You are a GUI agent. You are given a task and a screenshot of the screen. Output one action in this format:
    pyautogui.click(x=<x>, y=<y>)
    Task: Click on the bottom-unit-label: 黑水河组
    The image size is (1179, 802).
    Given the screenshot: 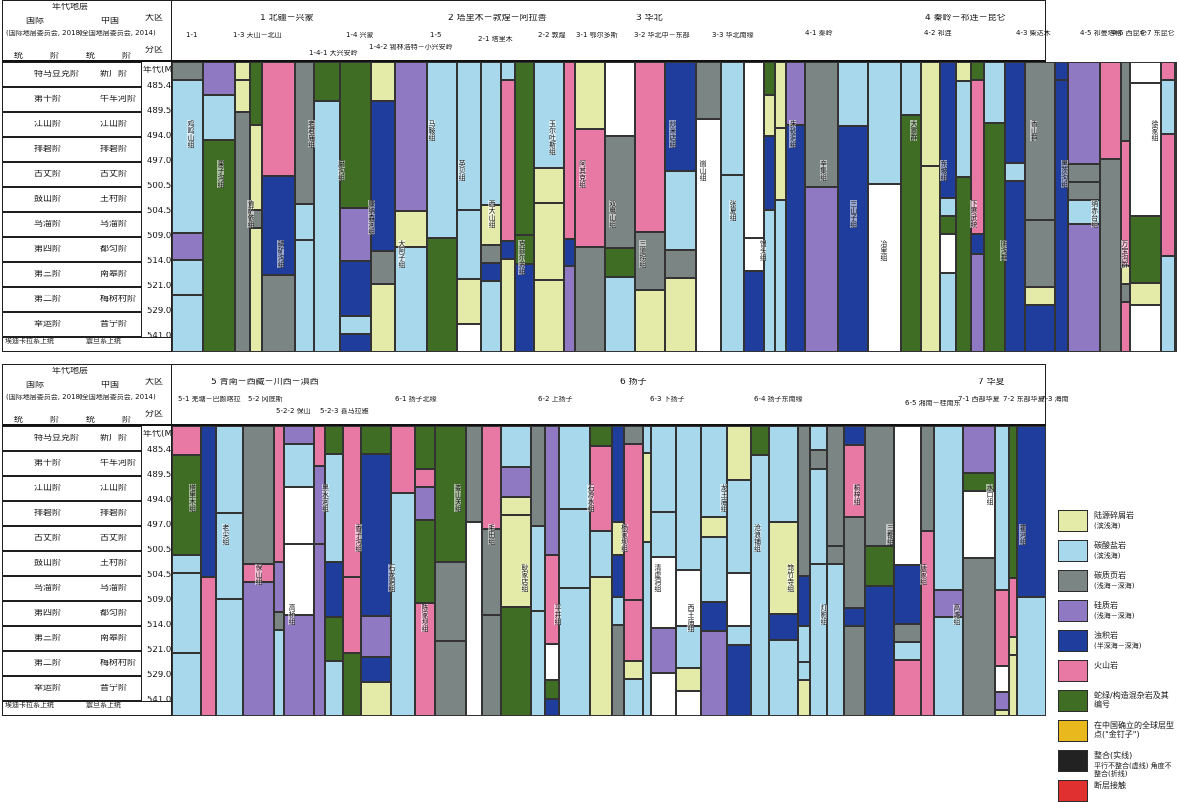 What is the action you would take?
    pyautogui.click(x=325, y=498)
    